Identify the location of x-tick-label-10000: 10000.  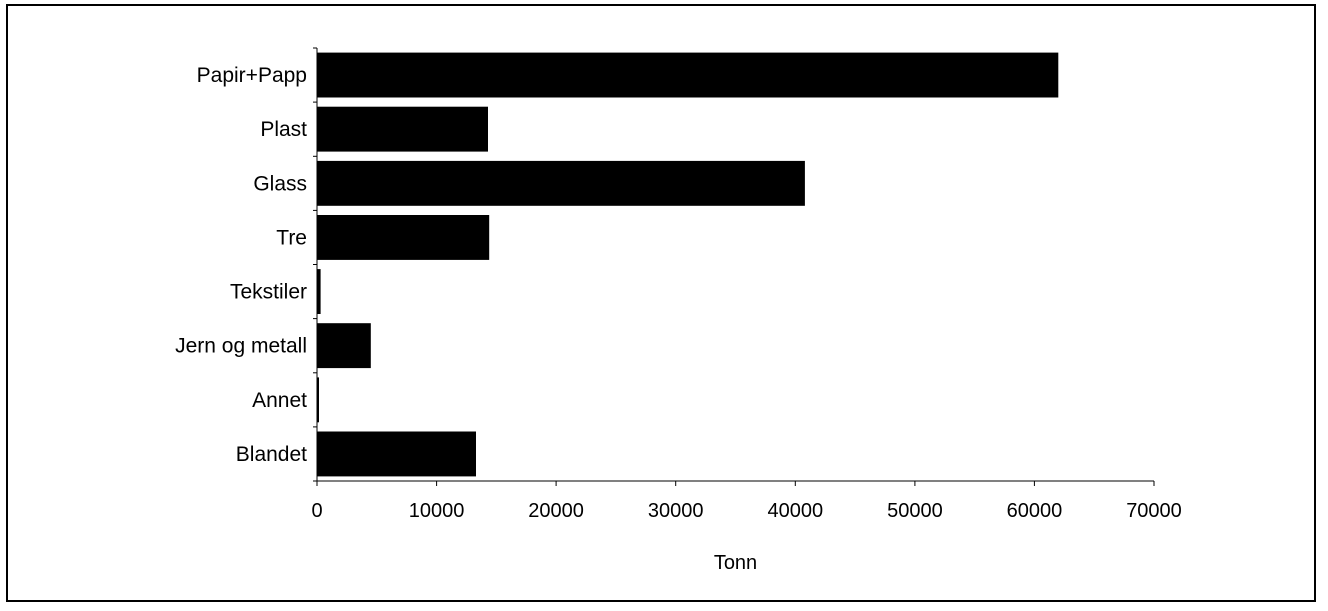
(437, 511).